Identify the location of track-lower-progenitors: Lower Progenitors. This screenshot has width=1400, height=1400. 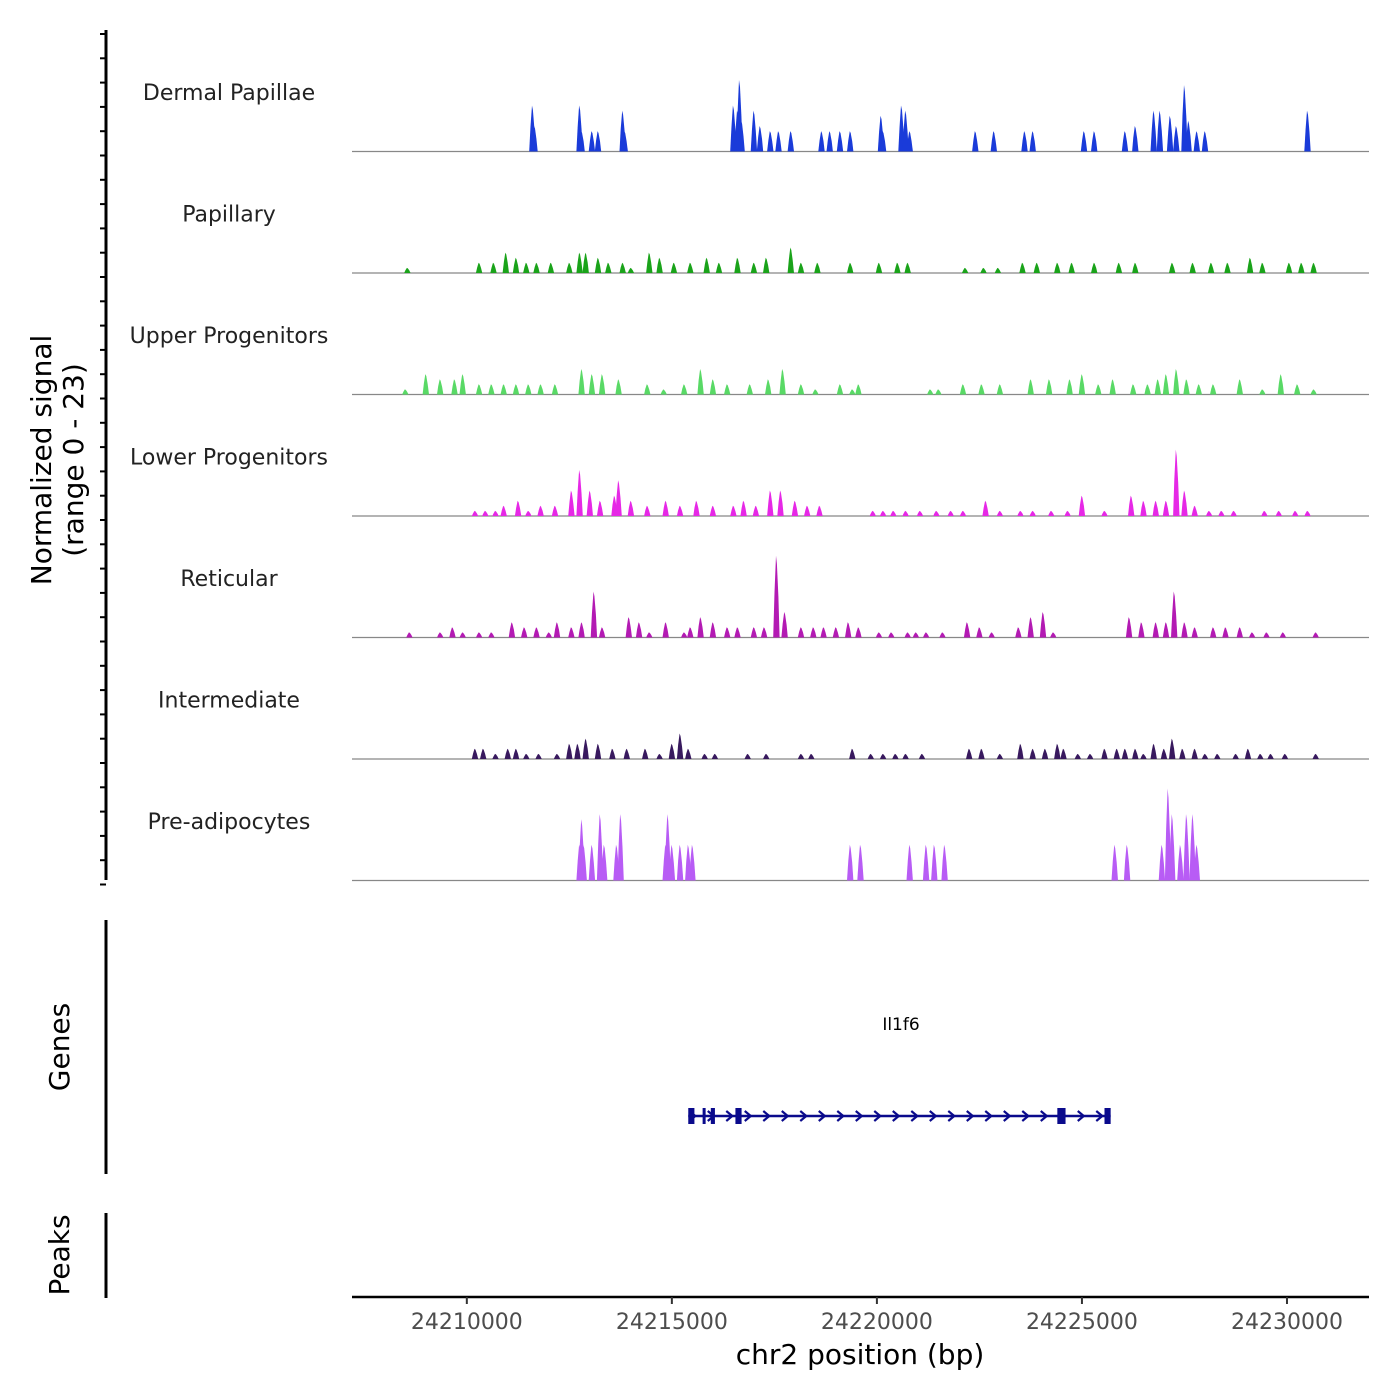
(749, 481).